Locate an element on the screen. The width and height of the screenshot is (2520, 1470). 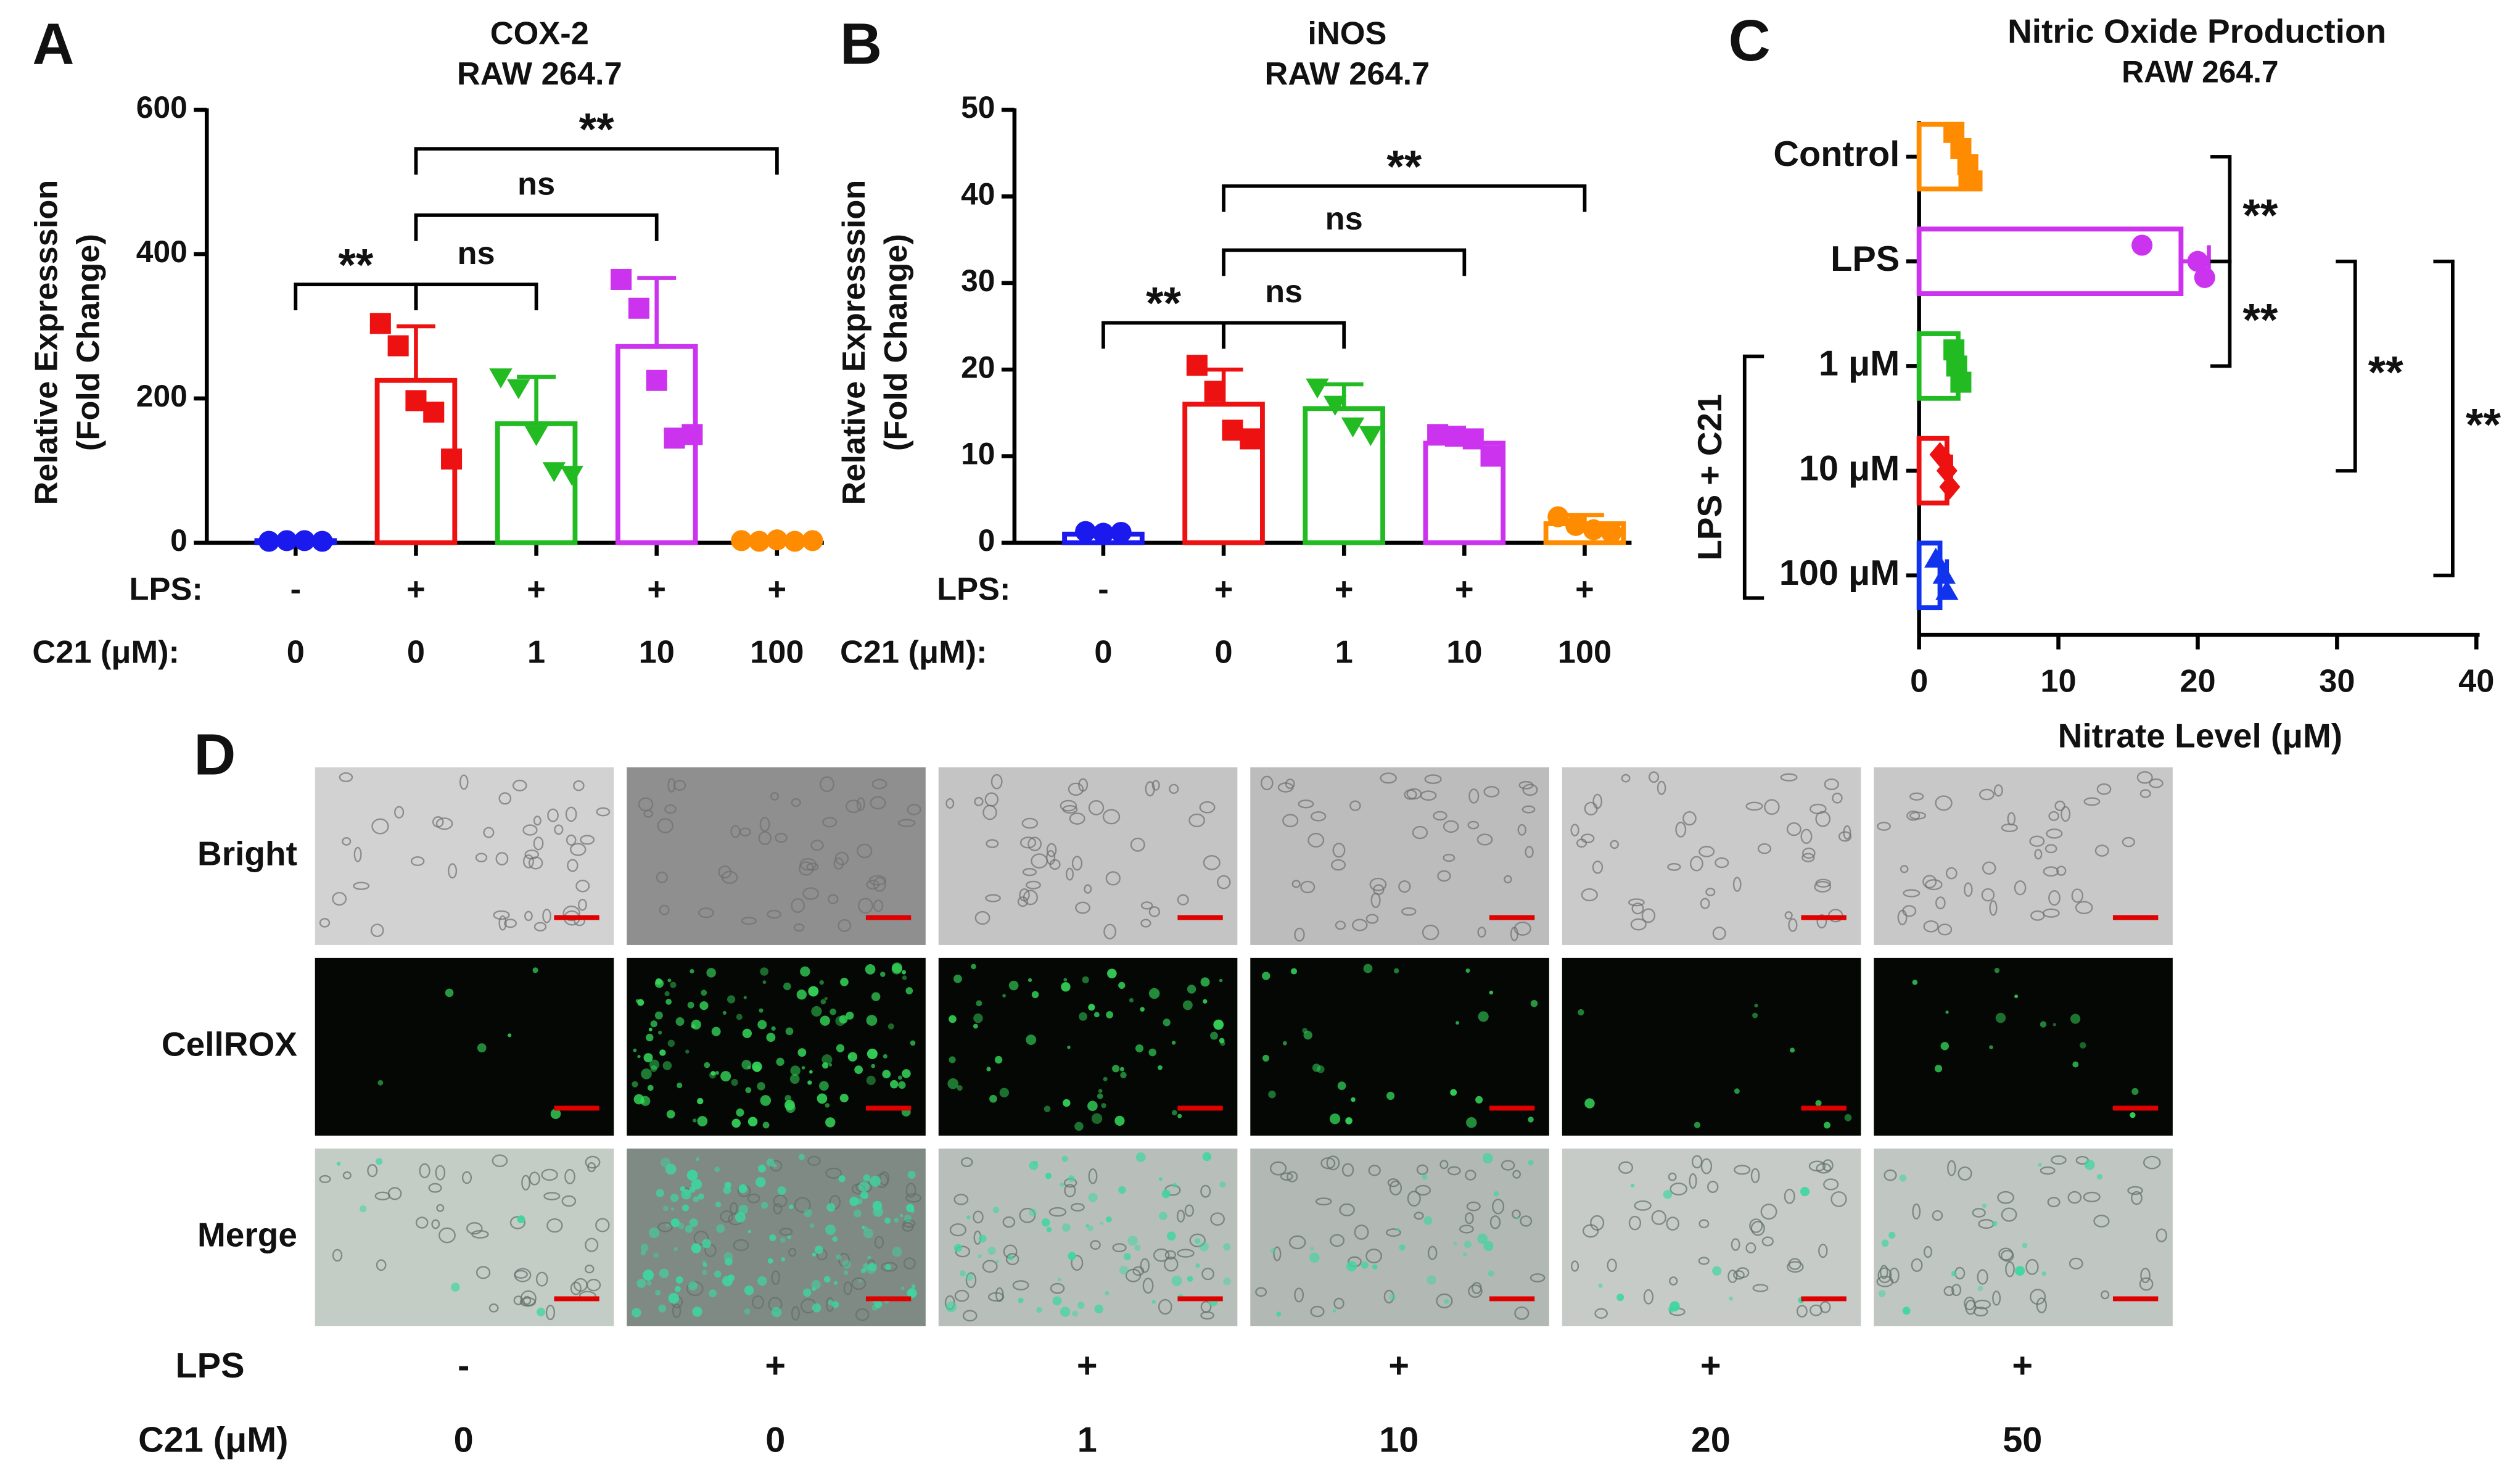
x-tick-label: 40 is located at coordinates (2476, 682).